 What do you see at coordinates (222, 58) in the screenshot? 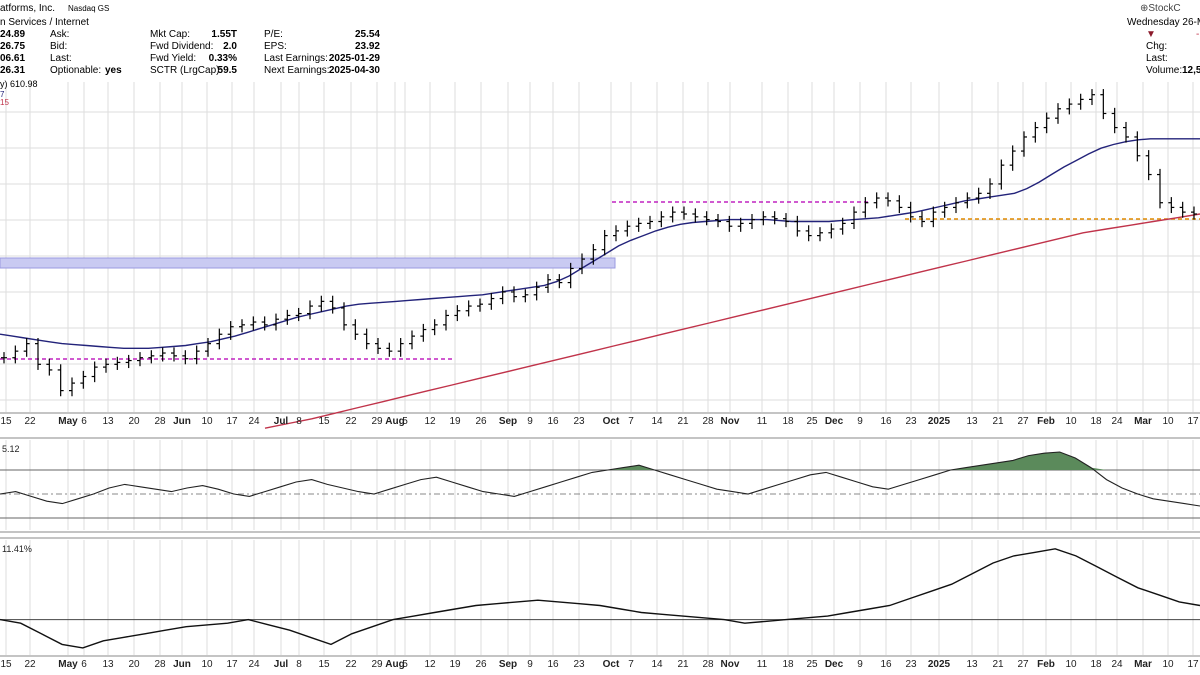
I see `fwd-yield-value: 0.33%` at bounding box center [222, 58].